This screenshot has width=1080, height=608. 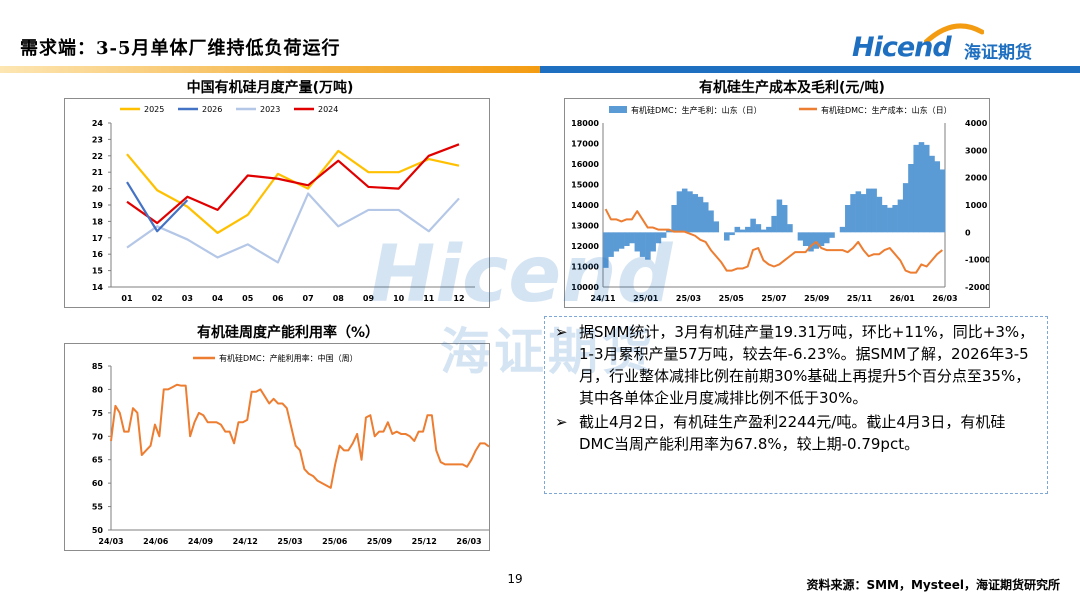 I want to click on series-line-2026, so click(x=157, y=207).